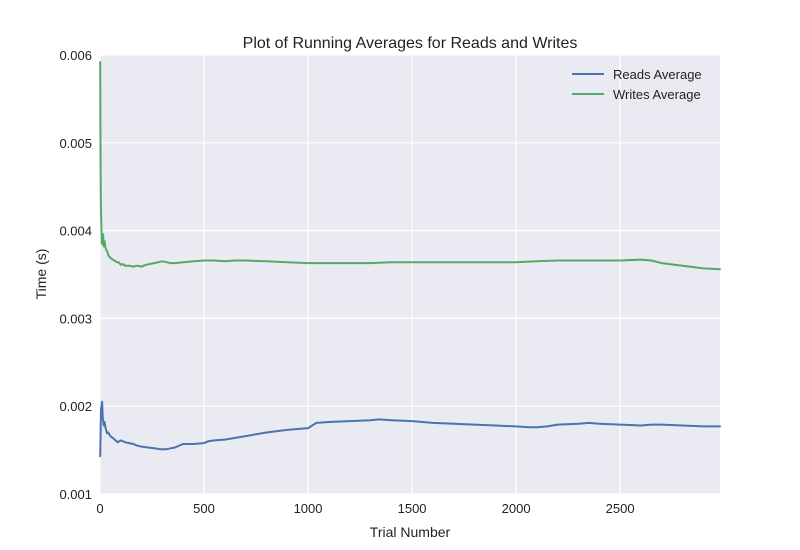 This screenshot has height=550, width=800. What do you see at coordinates (75, 143) in the screenshot?
I see `y-tick-label: 0.005` at bounding box center [75, 143].